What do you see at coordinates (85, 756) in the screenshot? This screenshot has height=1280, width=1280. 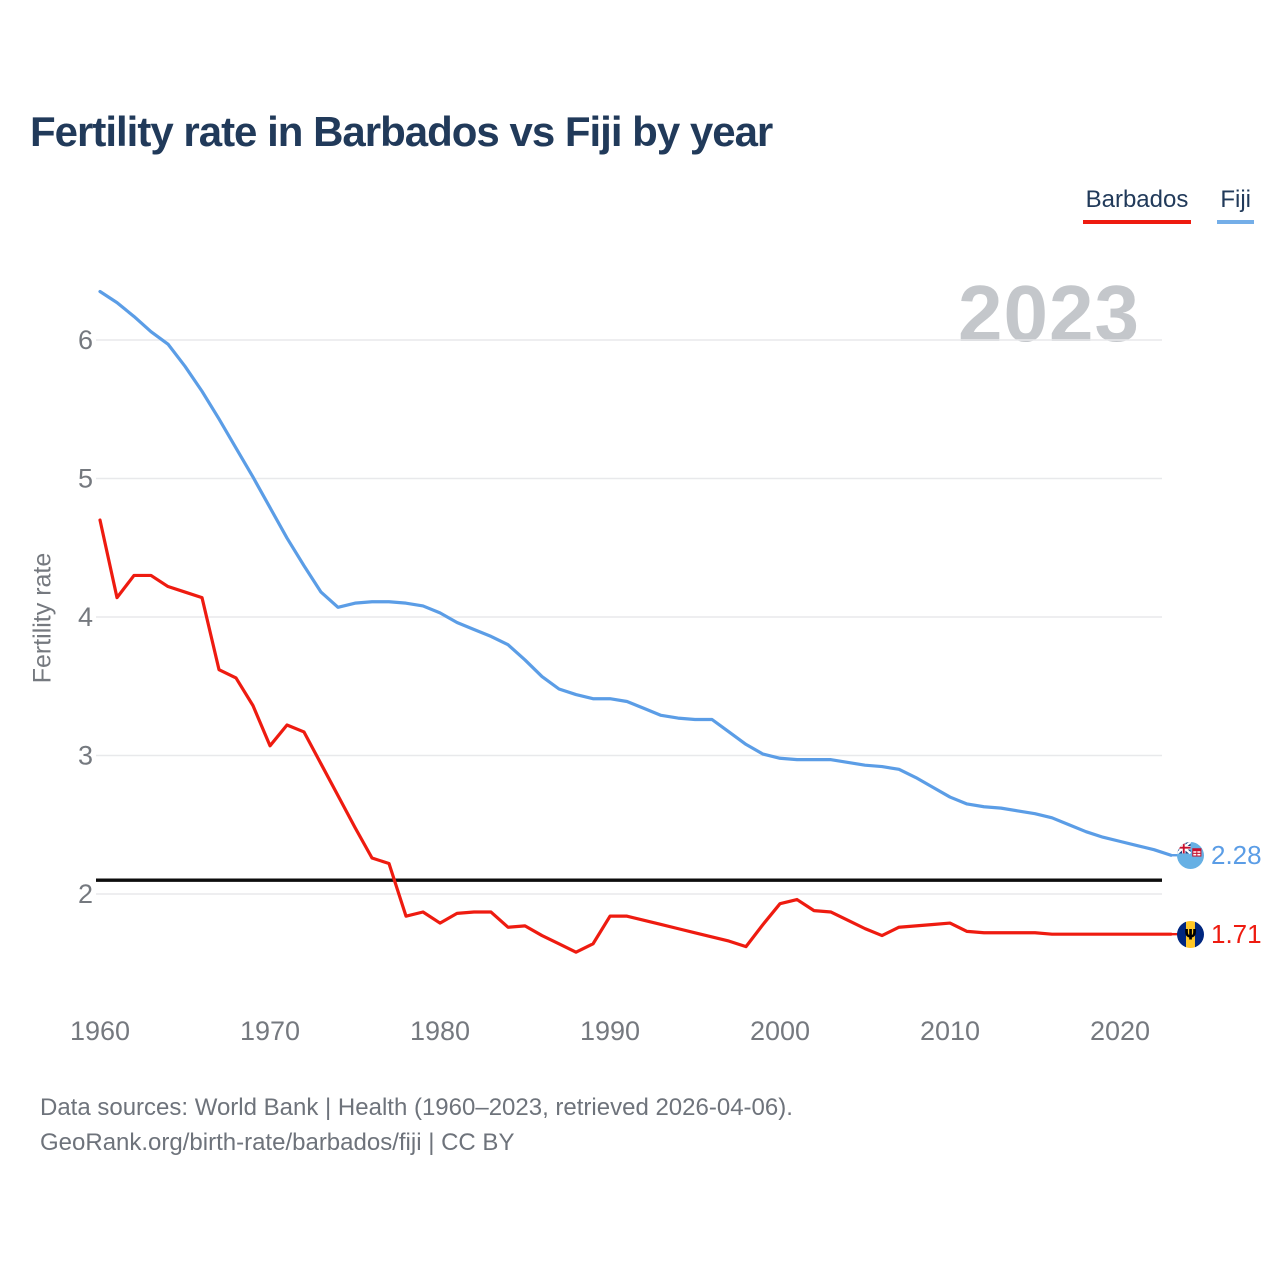 I see `y-tick-label: 3` at bounding box center [85, 756].